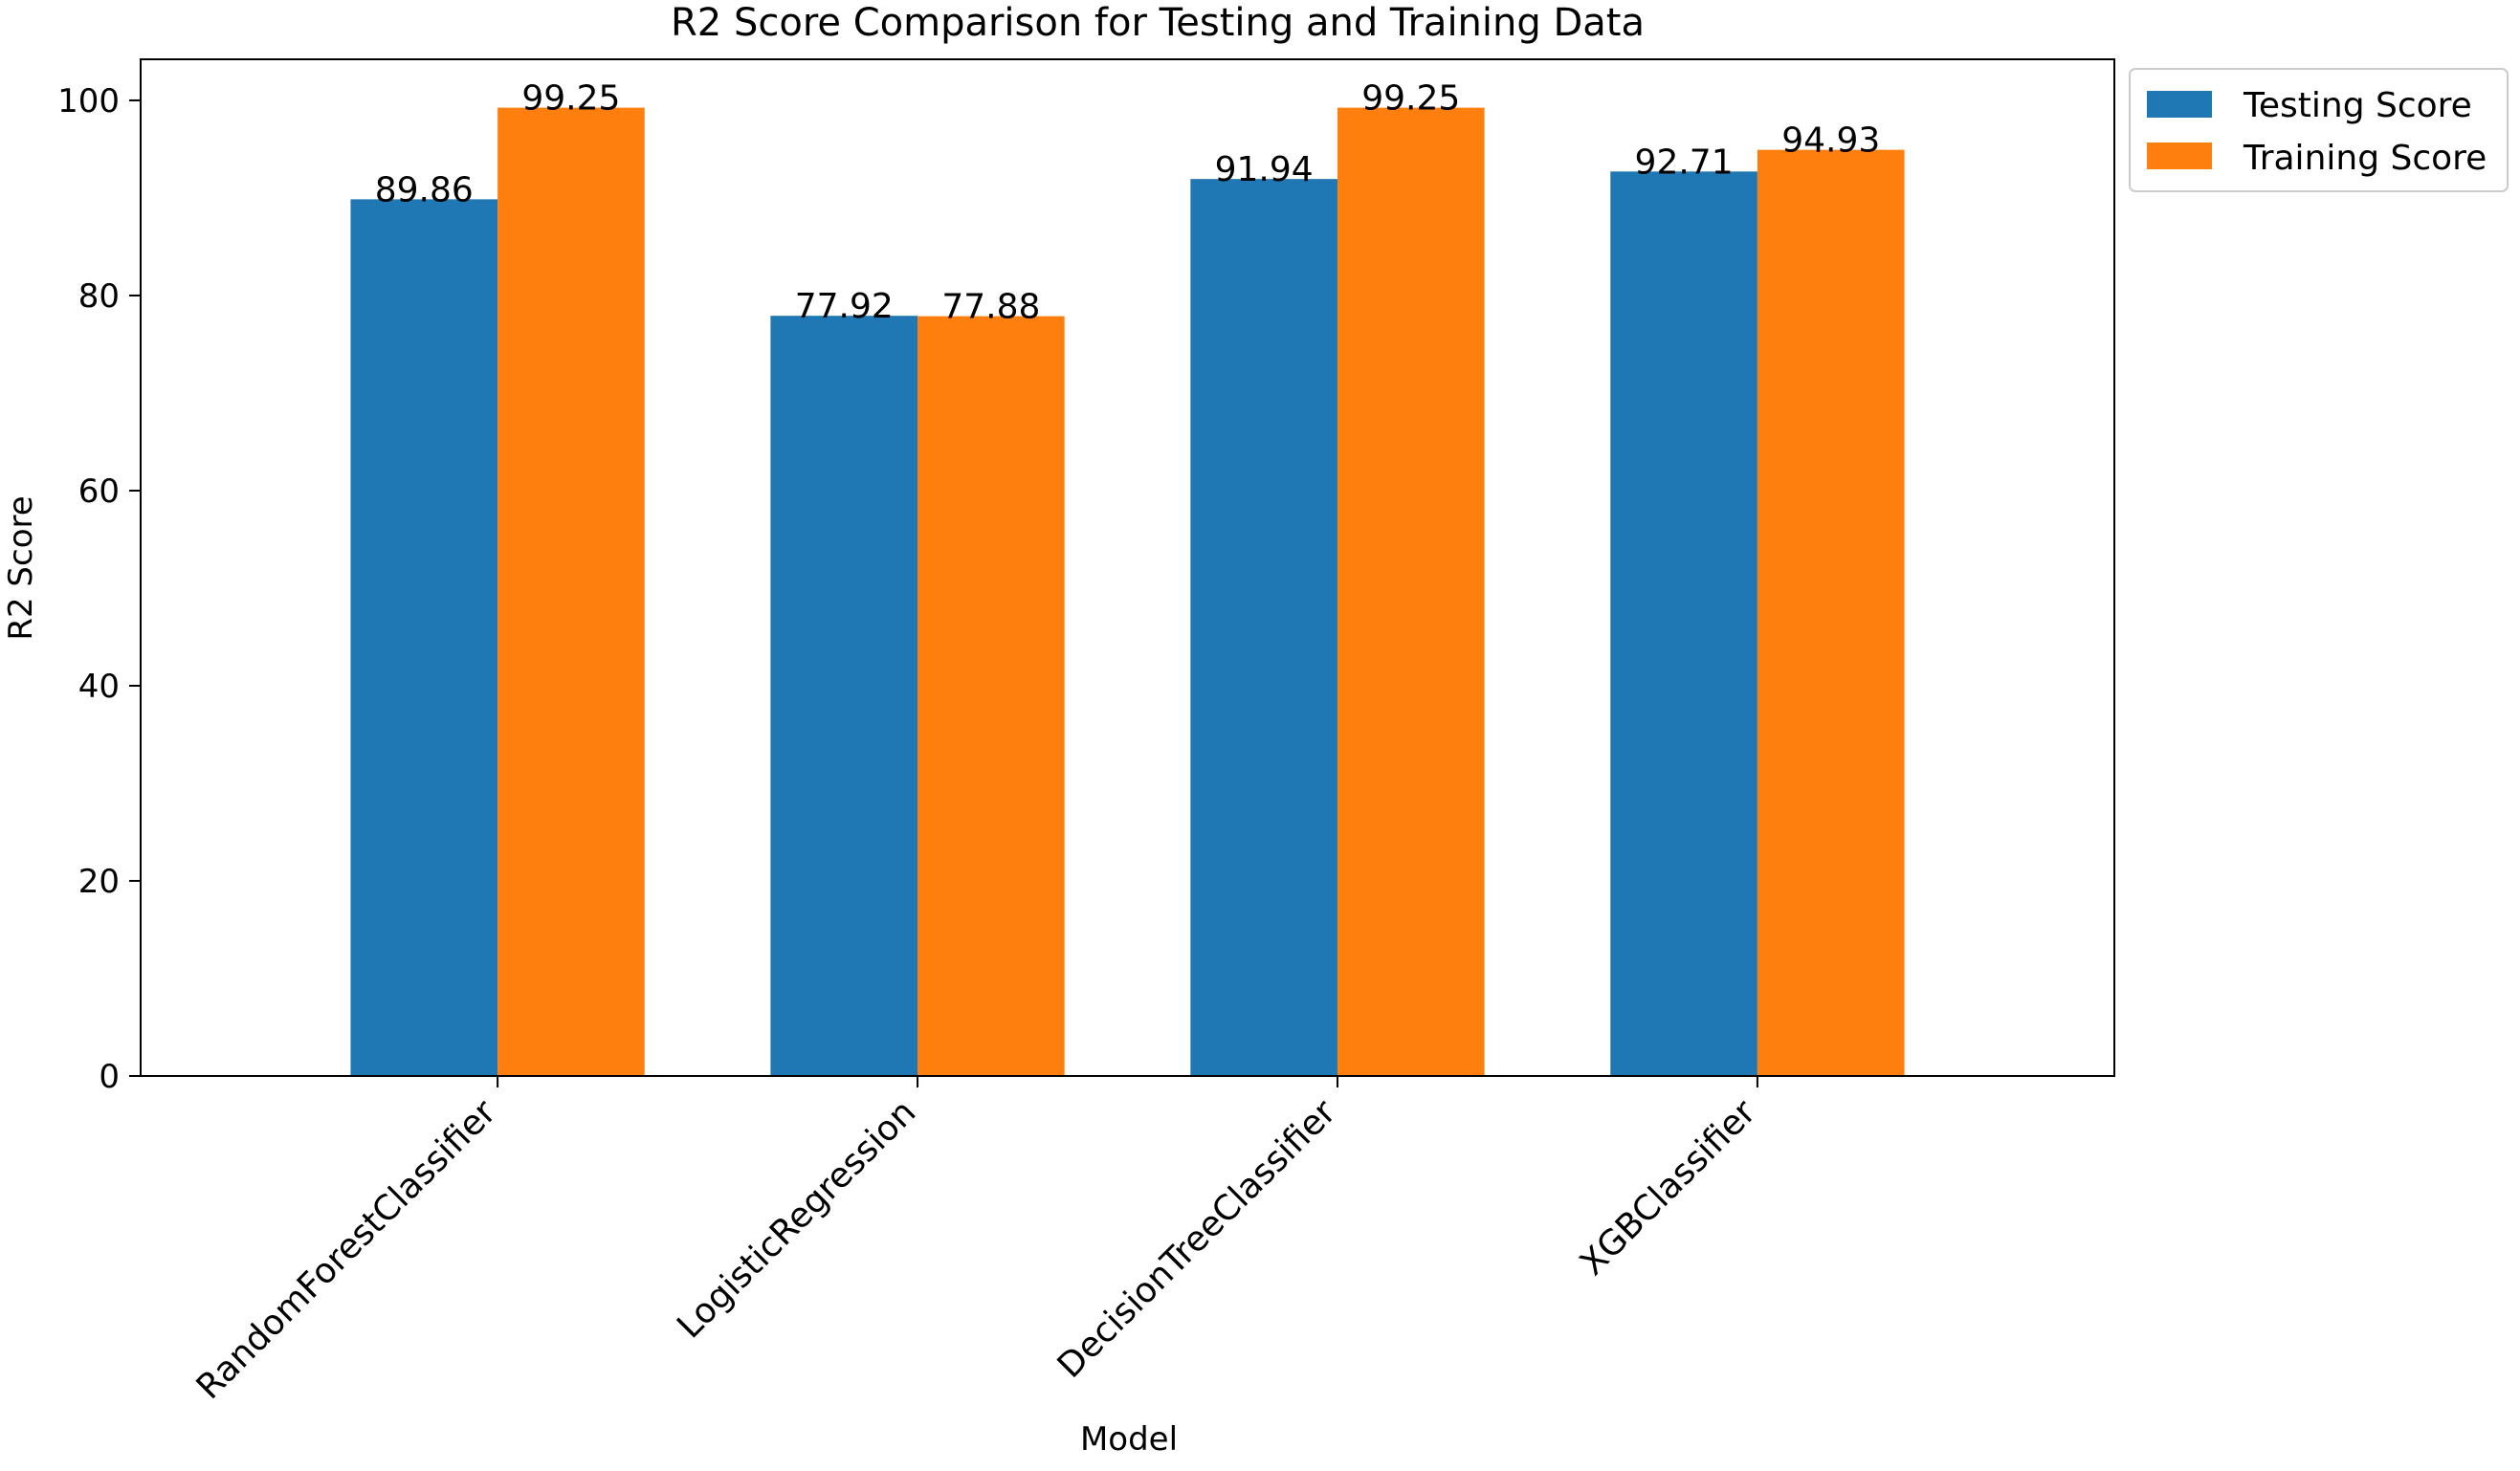 This screenshot has width=2520, height=1471. I want to click on legend-swatch-testing, so click(2179, 104).